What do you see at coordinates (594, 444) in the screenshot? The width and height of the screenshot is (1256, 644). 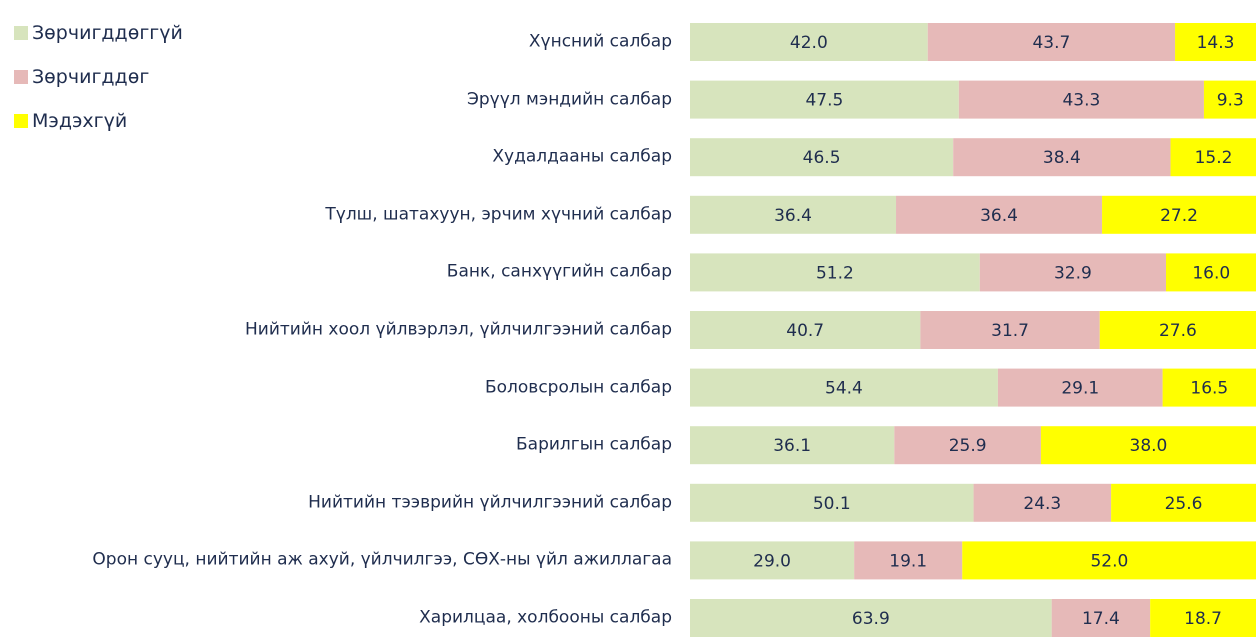 I see `y-tick-label: Барилгын салбар` at bounding box center [594, 444].